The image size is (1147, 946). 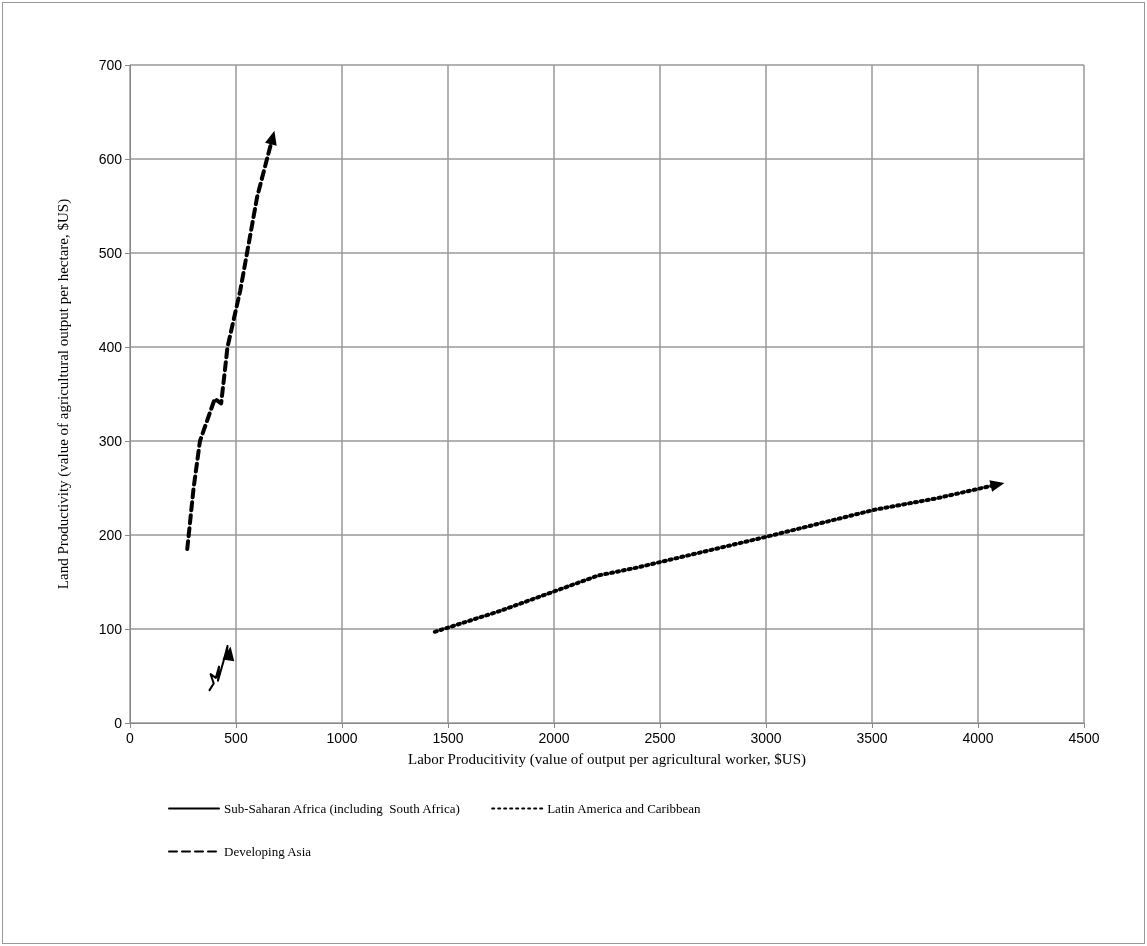 What do you see at coordinates (130, 738) in the screenshot?
I see `x-tick-label: 0` at bounding box center [130, 738].